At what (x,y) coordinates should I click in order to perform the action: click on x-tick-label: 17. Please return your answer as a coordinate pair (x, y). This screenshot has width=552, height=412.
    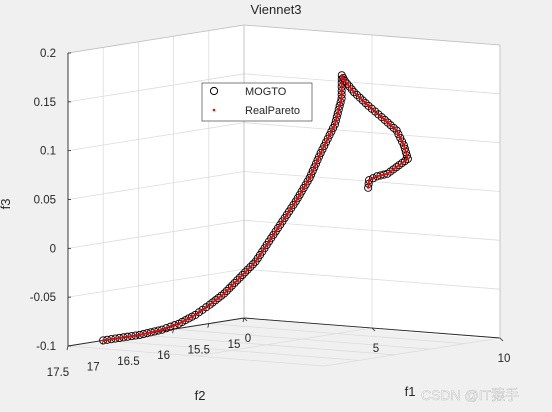
    Looking at the image, I should click on (93, 367).